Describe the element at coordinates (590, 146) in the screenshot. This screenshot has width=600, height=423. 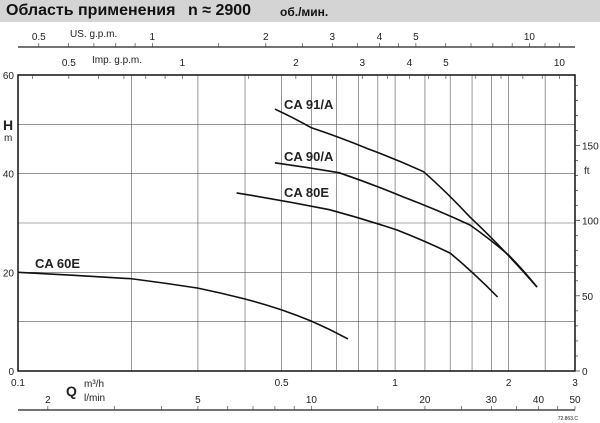
I see `y2-tick-label: 150` at that location.